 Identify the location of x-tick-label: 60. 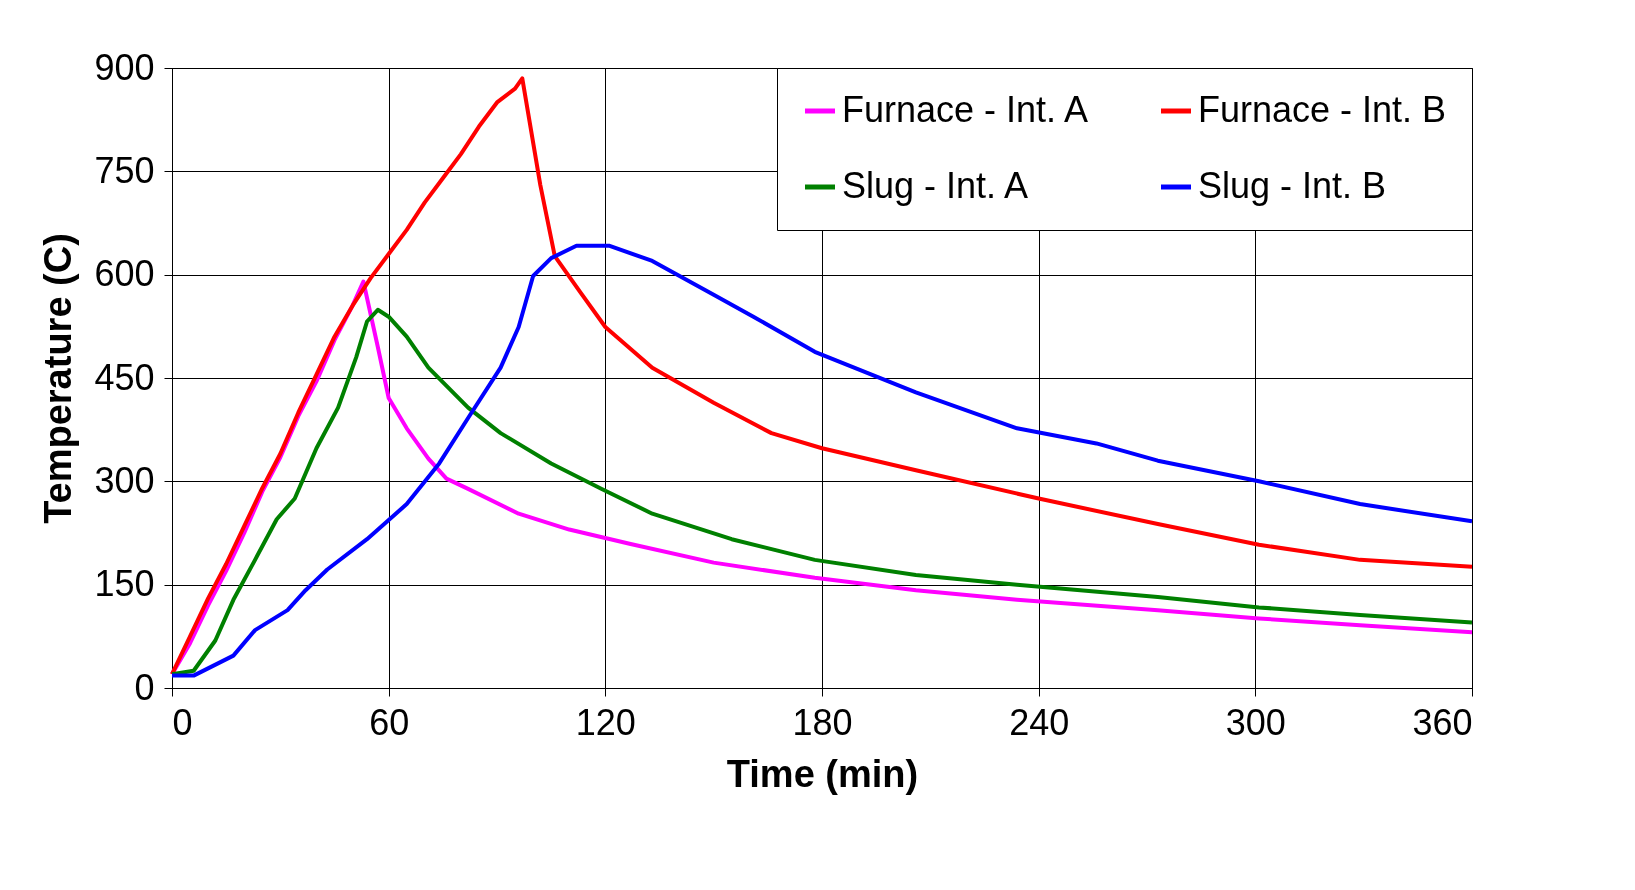
(389, 722).